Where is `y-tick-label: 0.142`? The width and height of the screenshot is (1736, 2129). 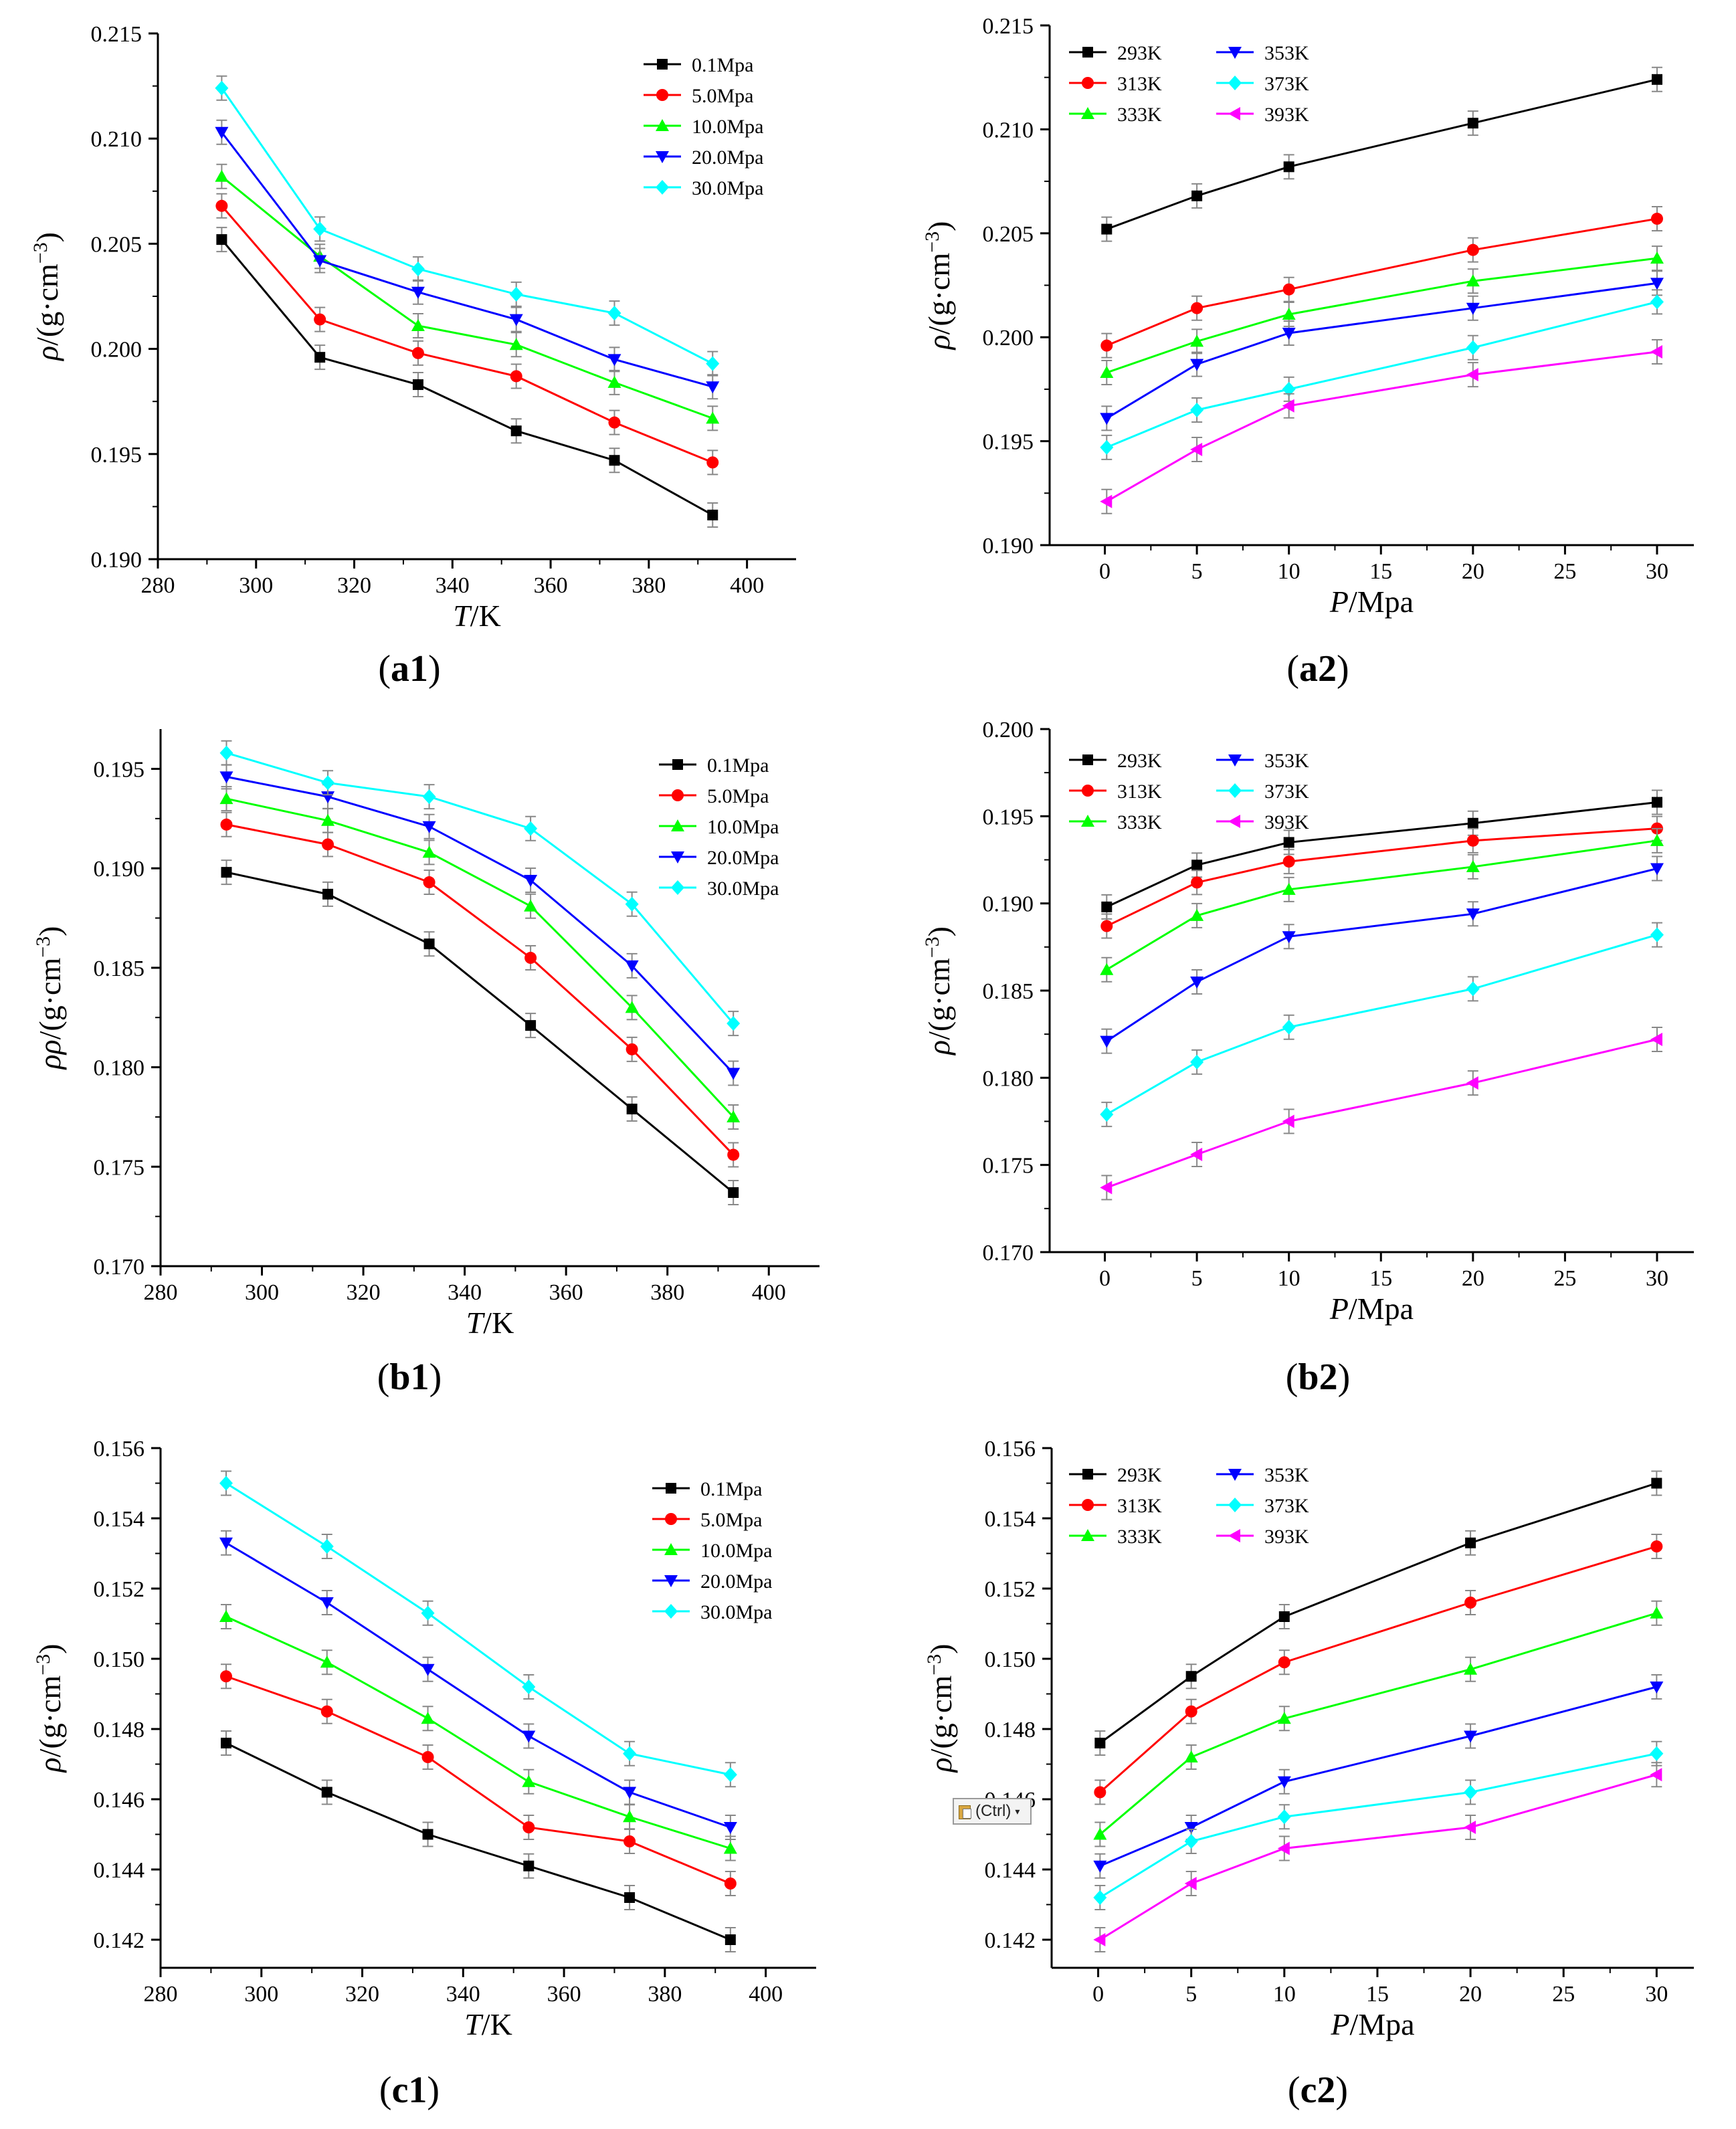
y-tick-label: 0.142 is located at coordinates (119, 1940).